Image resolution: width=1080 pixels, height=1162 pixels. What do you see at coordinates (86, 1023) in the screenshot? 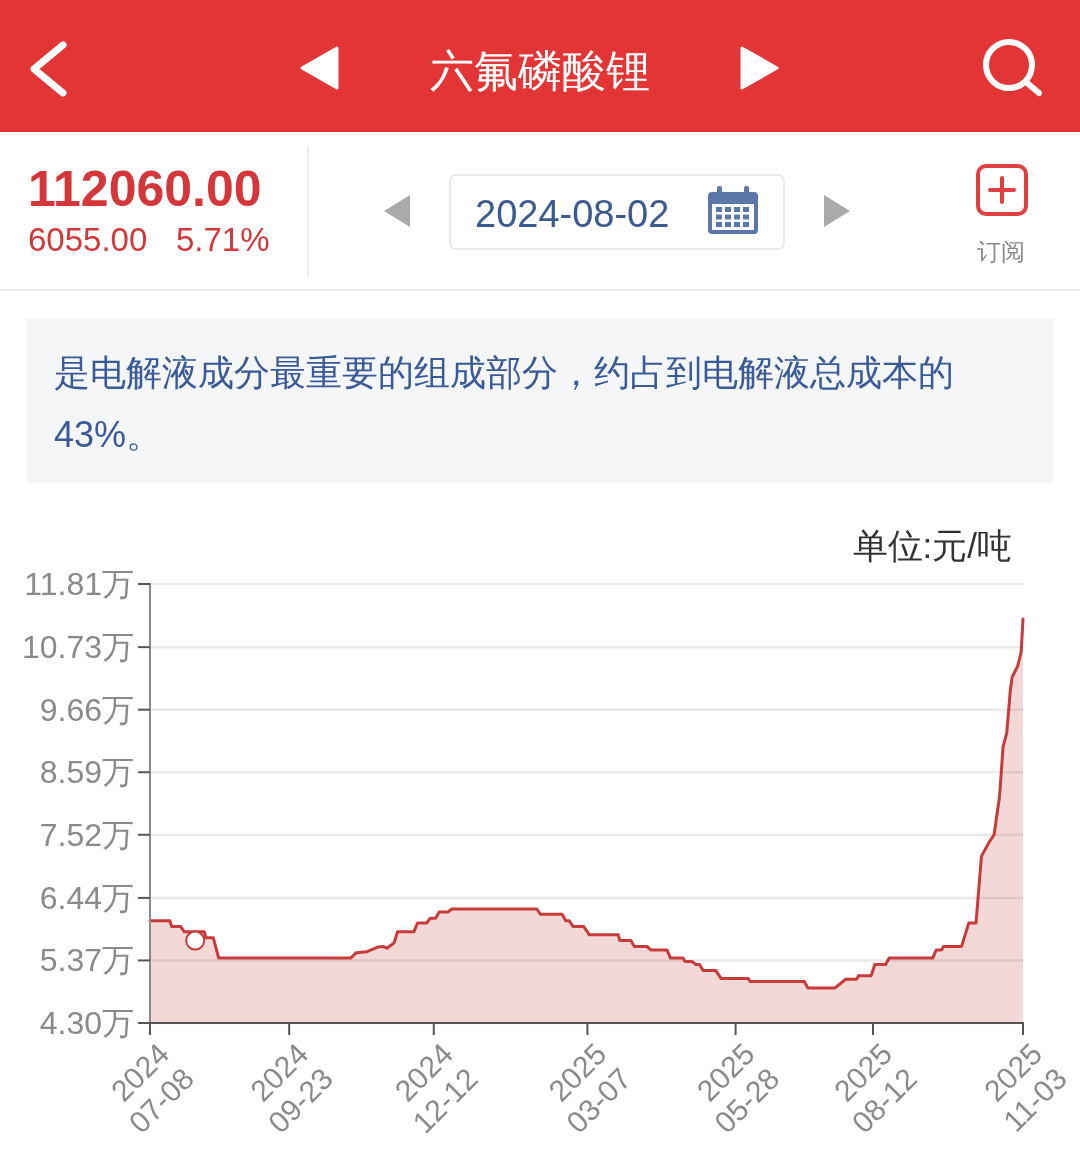
I see `y-tick-label: 4.30万` at bounding box center [86, 1023].